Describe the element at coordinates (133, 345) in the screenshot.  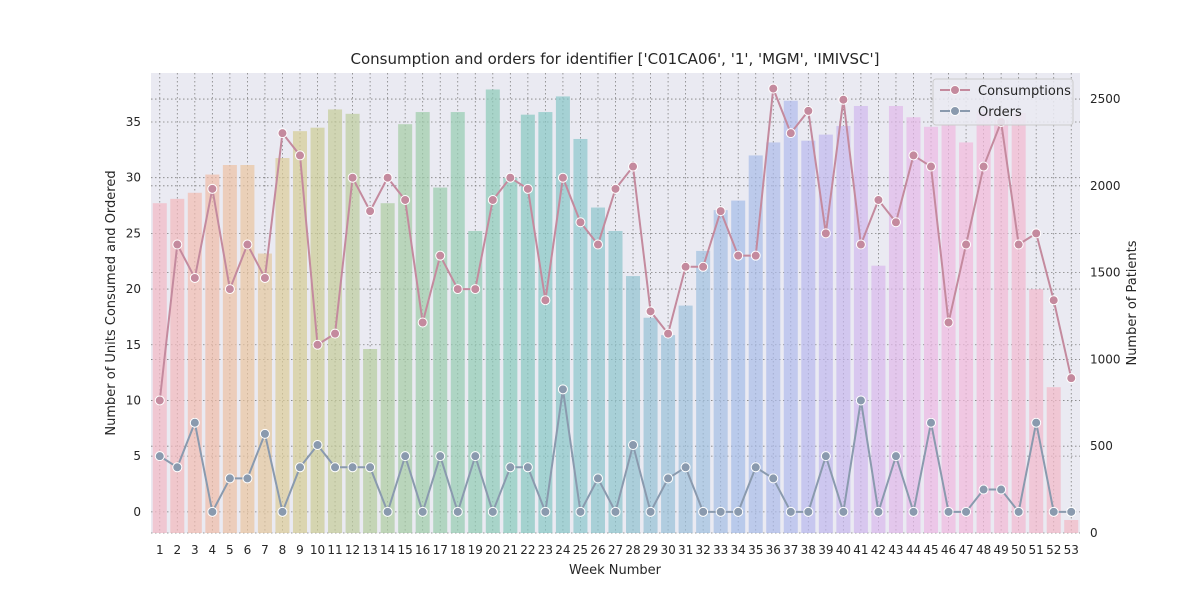
I see `y-left-tick-label: 15` at that location.